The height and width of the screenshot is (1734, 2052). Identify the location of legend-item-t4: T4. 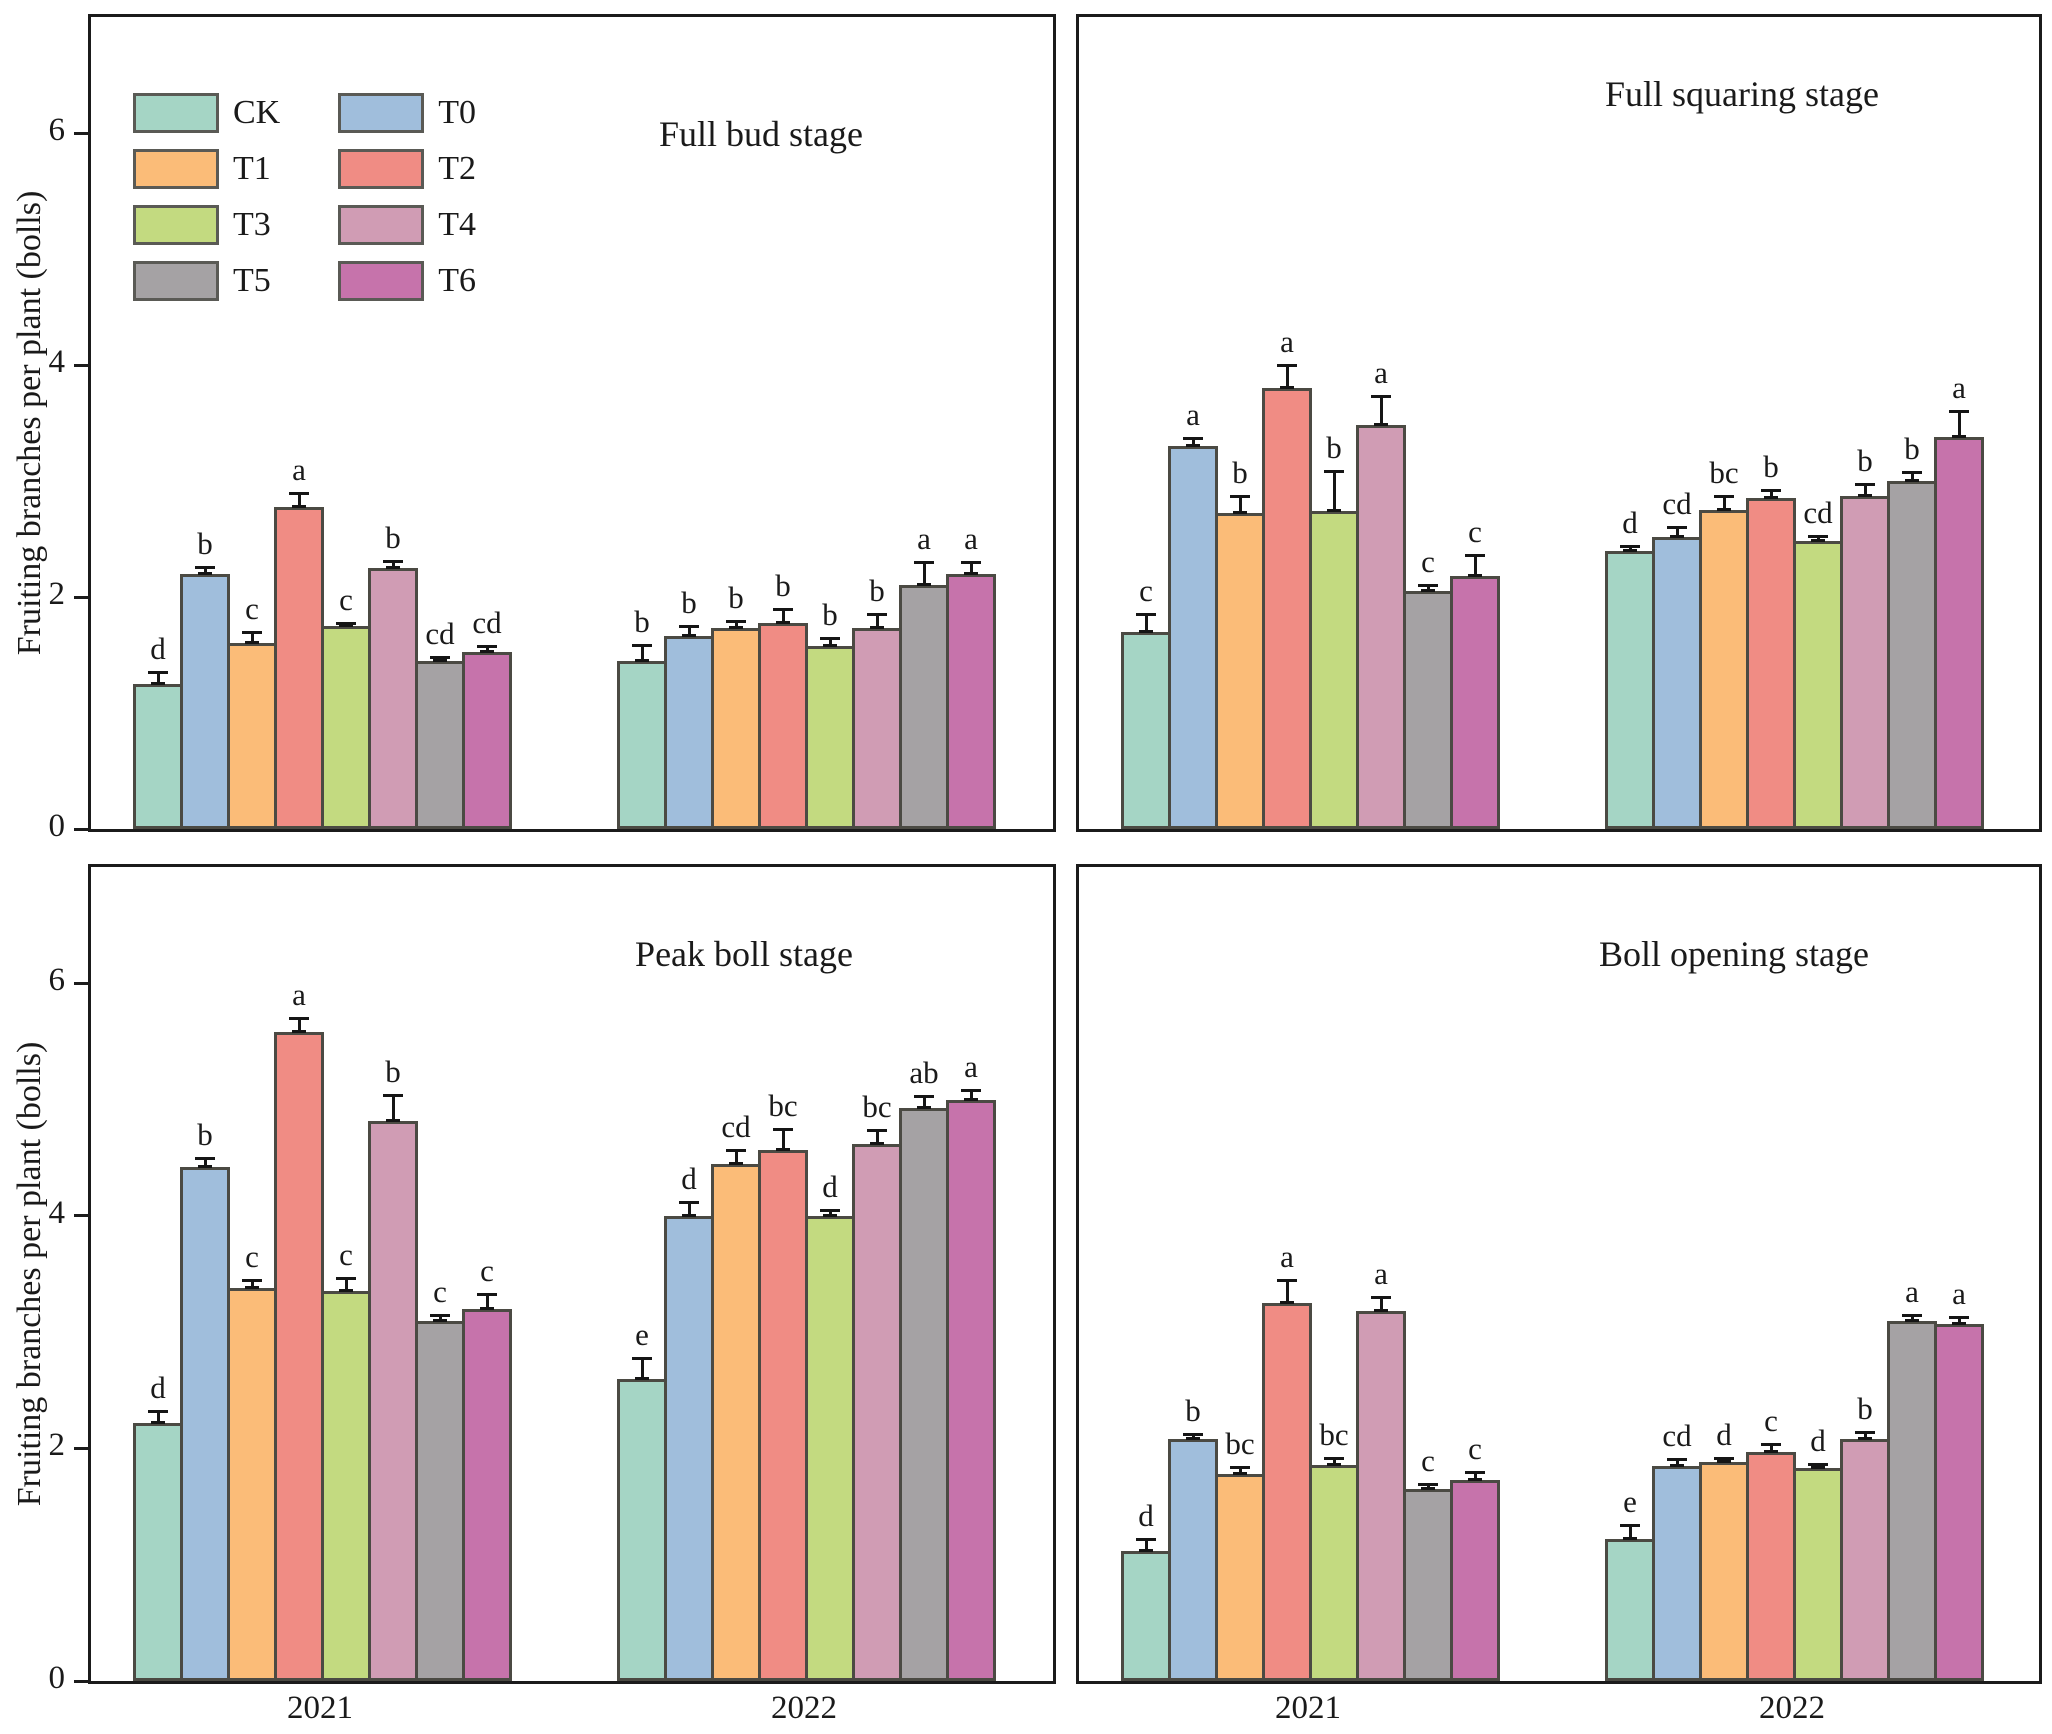
(407, 225).